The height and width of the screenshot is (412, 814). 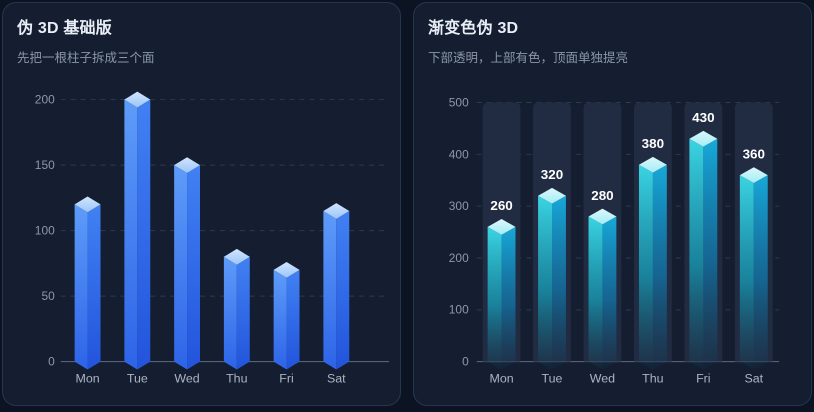 I want to click on panel-subtitle: 先把一根柱子拆成三个面, so click(x=86, y=58).